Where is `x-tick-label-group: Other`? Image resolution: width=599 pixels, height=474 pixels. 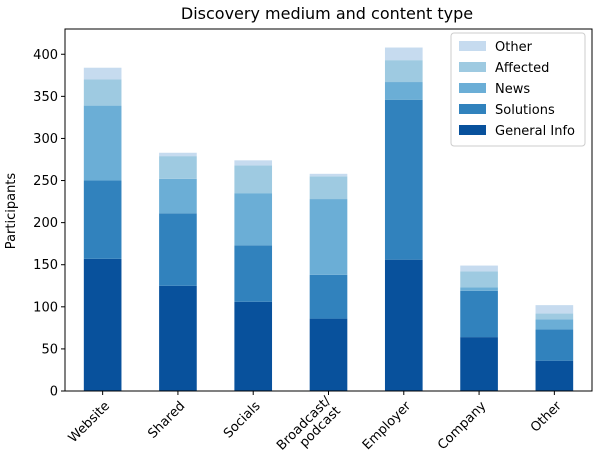 x-tick-label-group: Other is located at coordinates (546, 416).